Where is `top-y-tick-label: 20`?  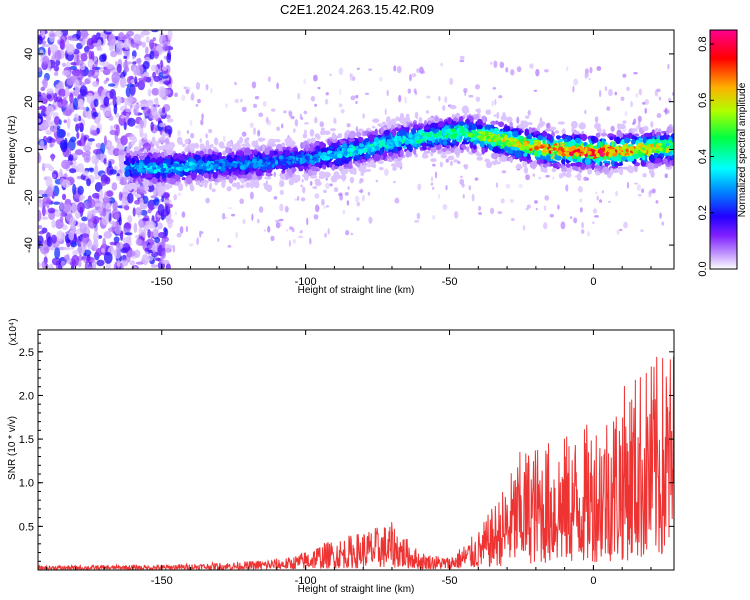 top-y-tick-label: 20 is located at coordinates (29, 102).